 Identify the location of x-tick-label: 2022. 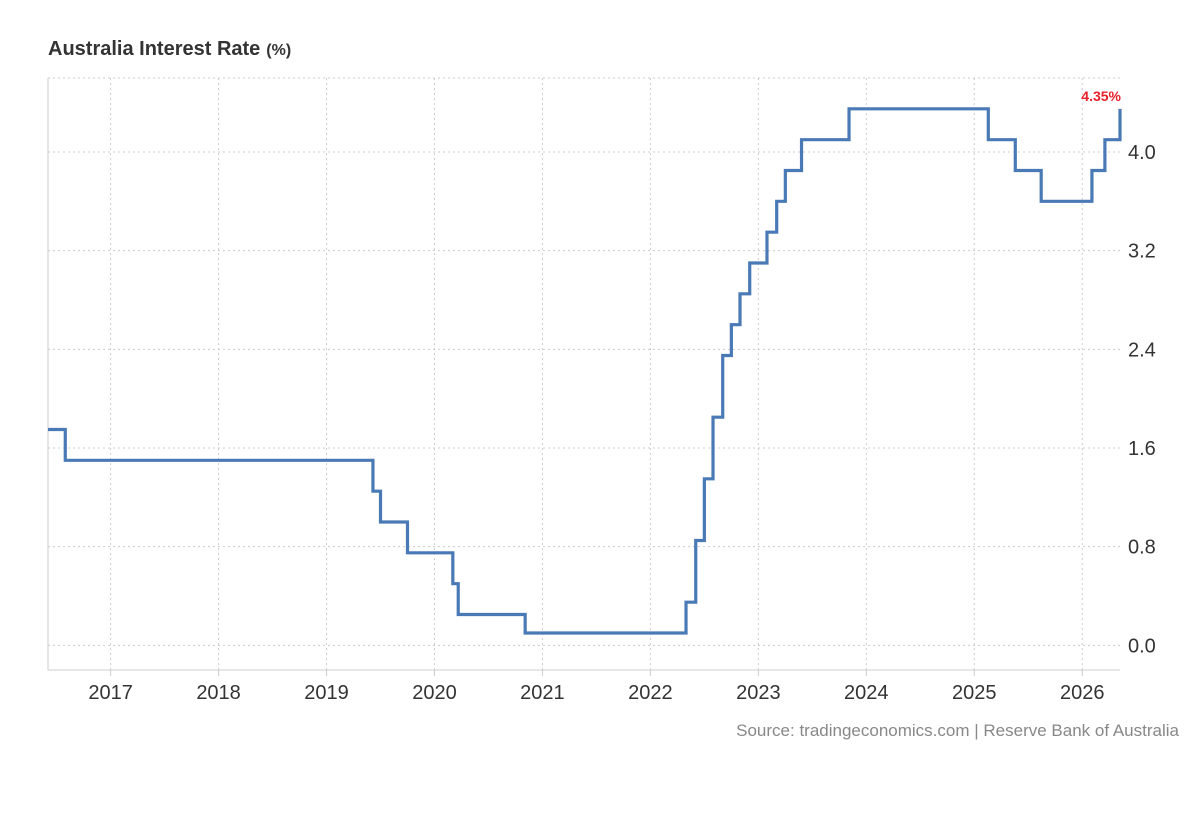
(650, 693).